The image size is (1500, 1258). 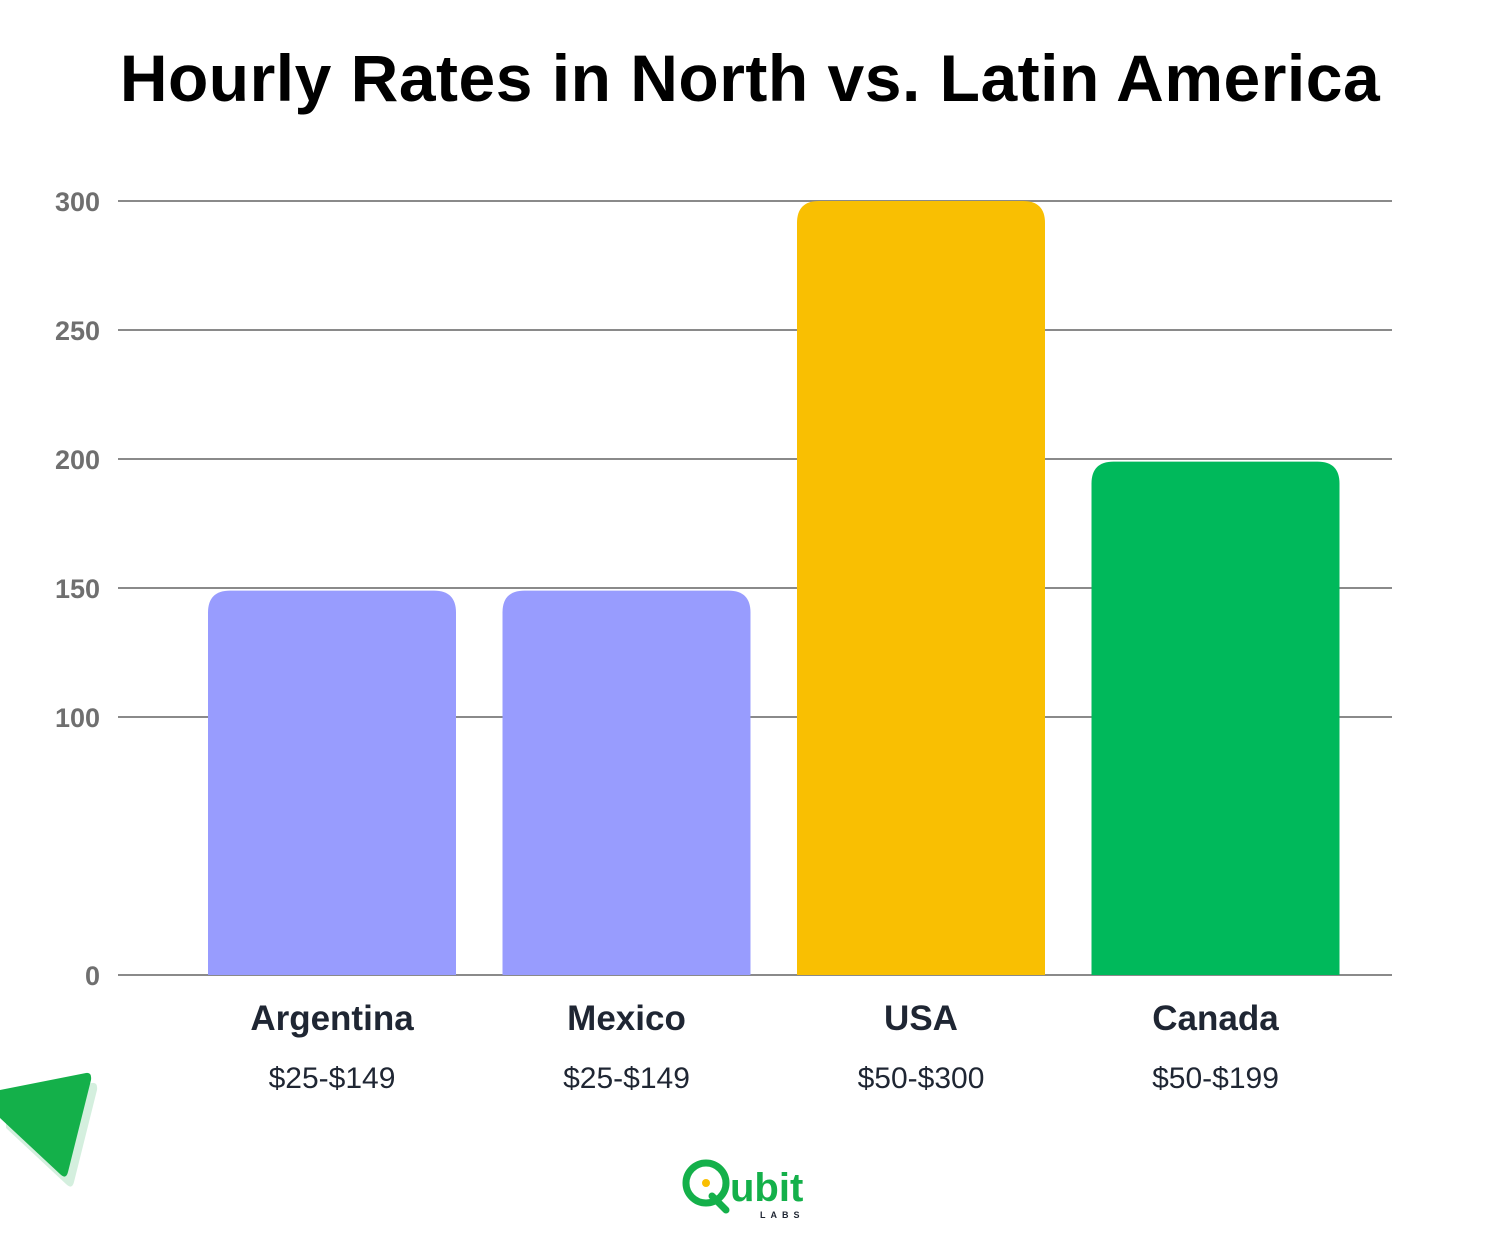 What do you see at coordinates (626, 782) in the screenshot?
I see `bar-mexico` at bounding box center [626, 782].